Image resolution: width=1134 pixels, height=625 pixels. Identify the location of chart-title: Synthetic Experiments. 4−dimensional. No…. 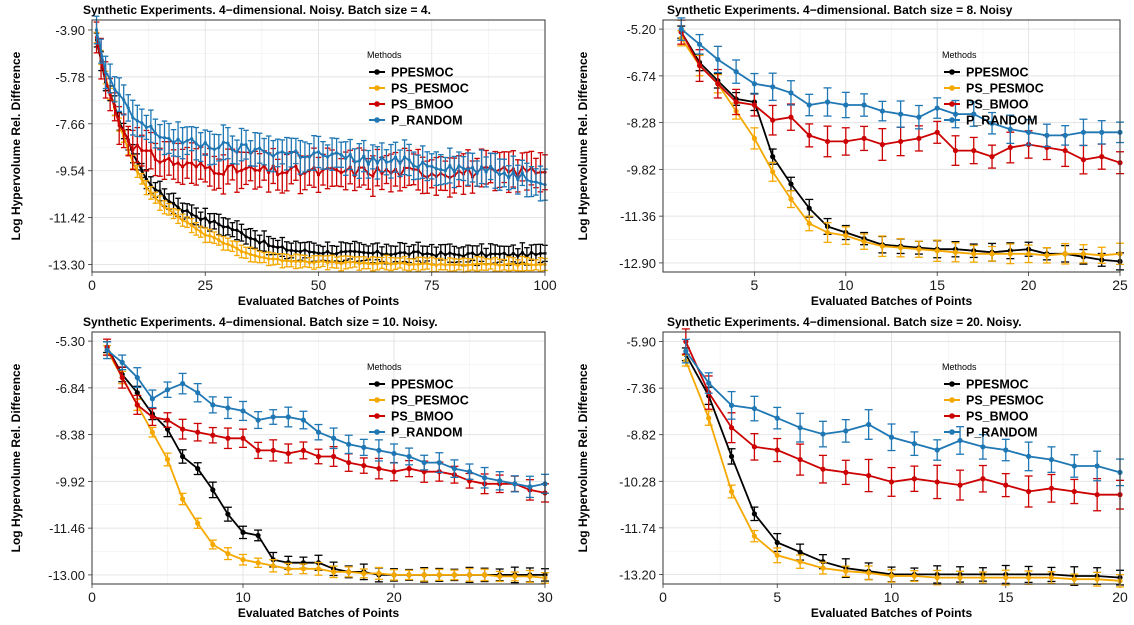
(257, 10).